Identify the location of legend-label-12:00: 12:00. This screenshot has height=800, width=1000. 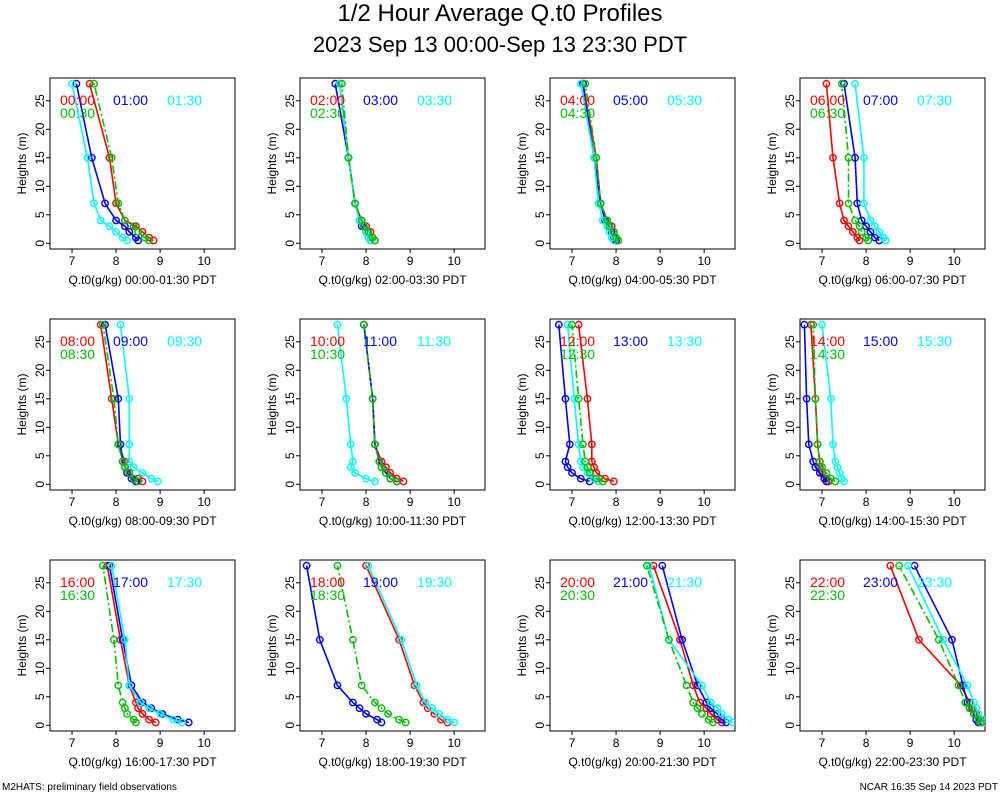
(577, 341).